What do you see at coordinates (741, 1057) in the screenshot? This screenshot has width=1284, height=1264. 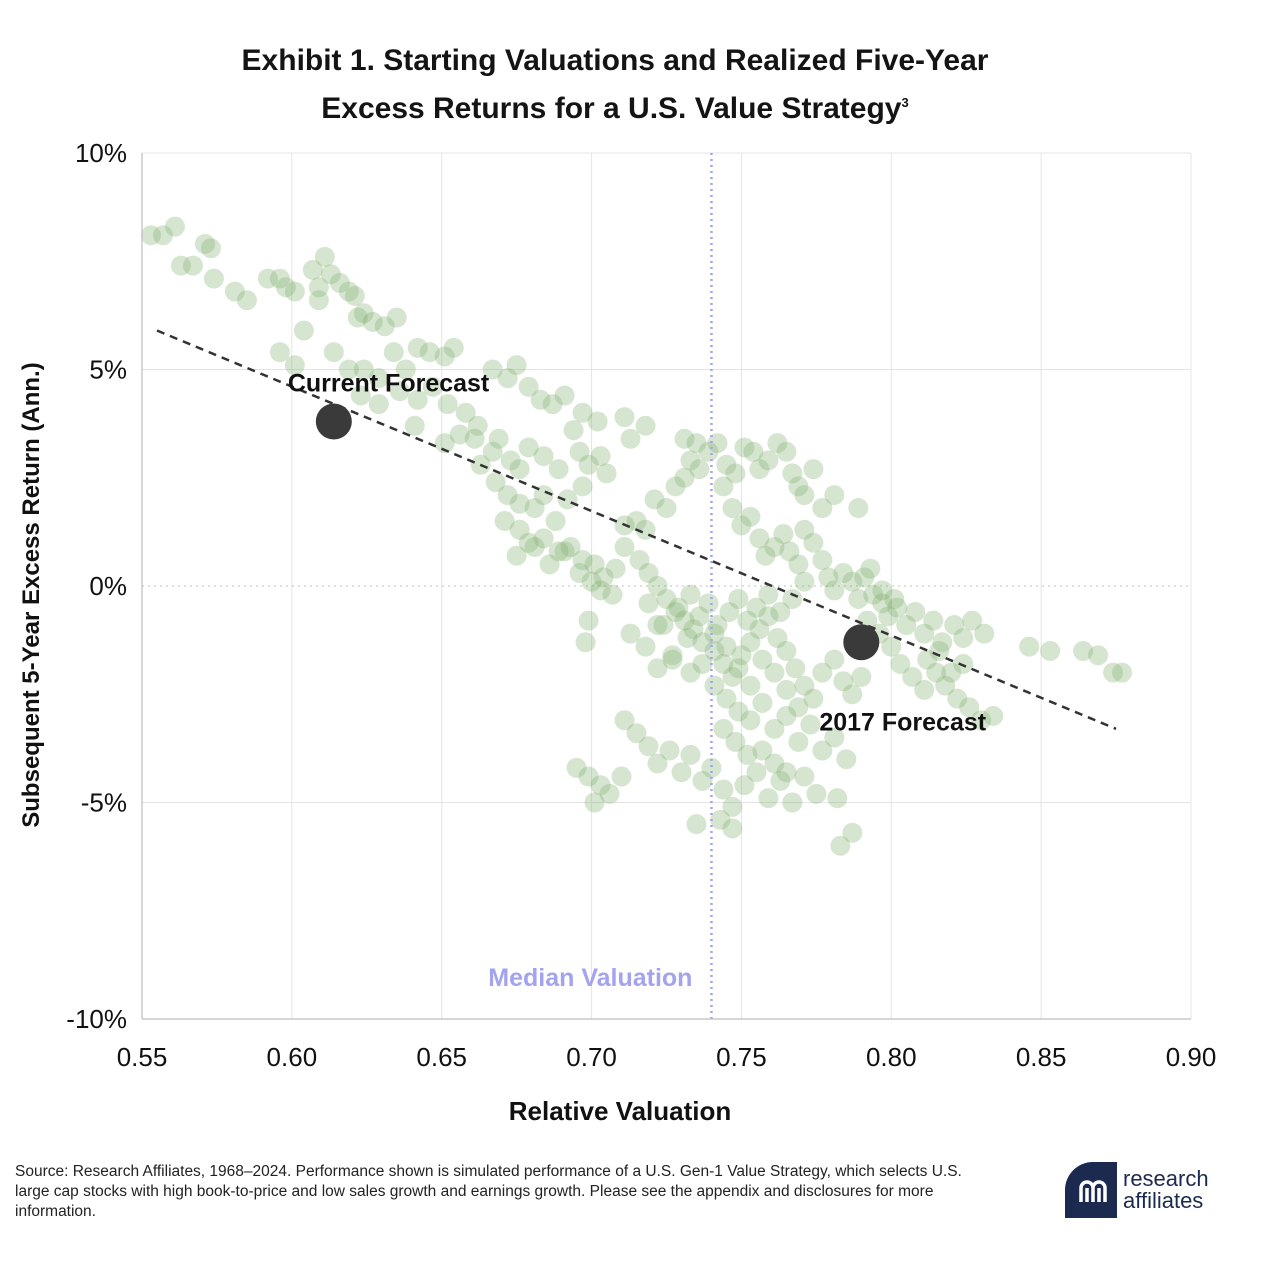 I see `x-tick-label: 0.75` at bounding box center [741, 1057].